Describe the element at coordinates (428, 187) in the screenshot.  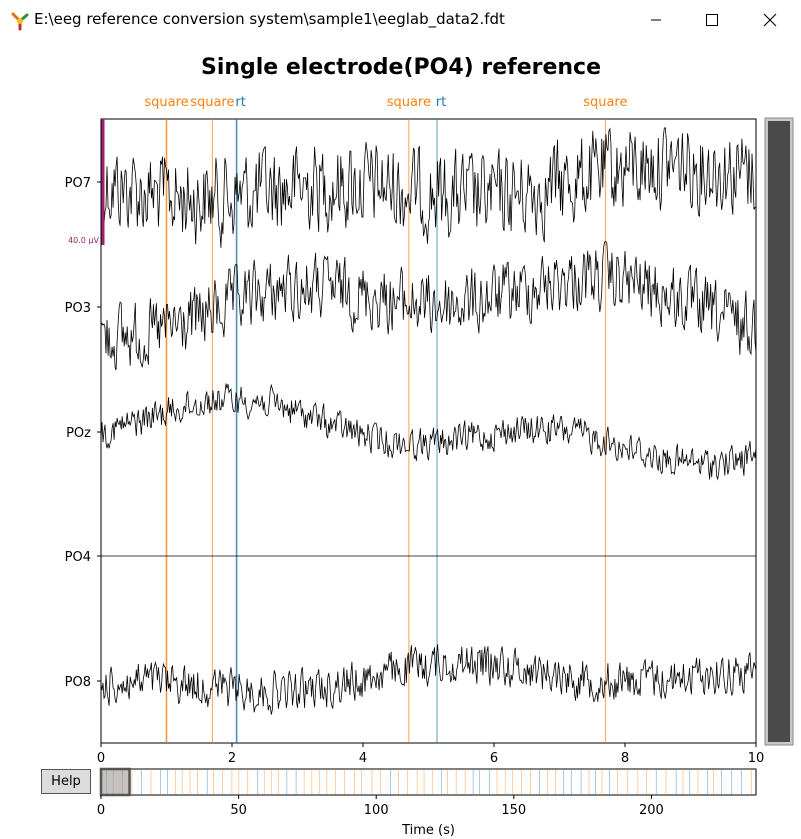
I see `trace-po7` at that location.